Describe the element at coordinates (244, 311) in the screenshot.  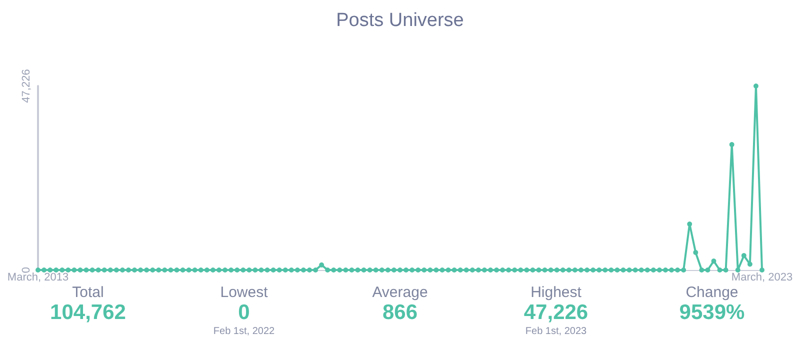
I see `text: Lowest 0 Feb 1st, 2022` at that location.